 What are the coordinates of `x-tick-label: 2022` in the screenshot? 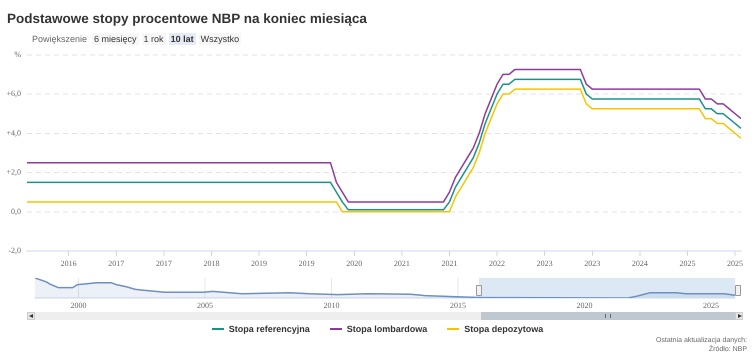 It's located at (497, 263).